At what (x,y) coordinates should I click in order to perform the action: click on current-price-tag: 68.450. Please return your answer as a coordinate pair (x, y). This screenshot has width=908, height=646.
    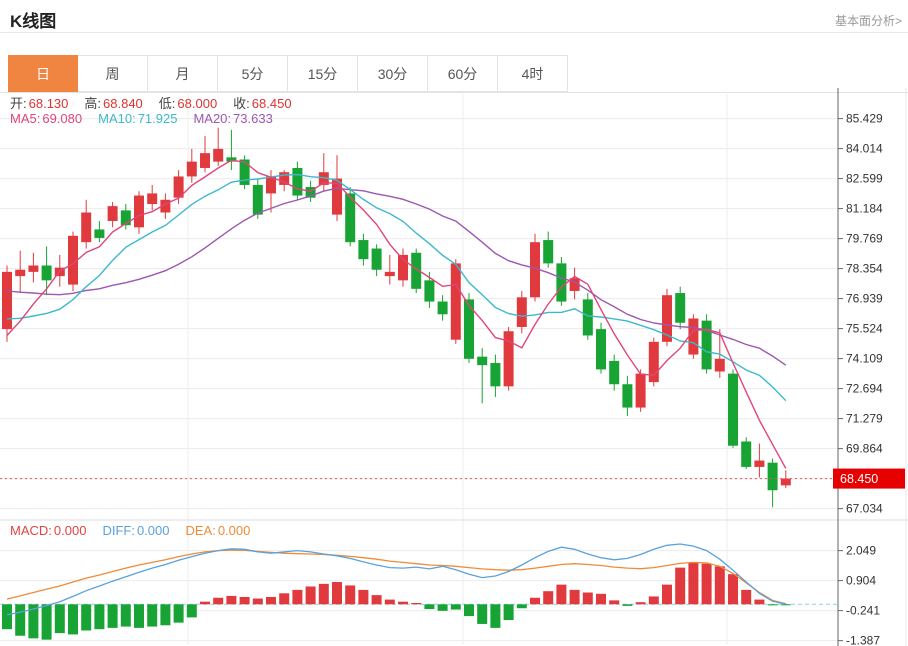
    Looking at the image, I should click on (869, 478).